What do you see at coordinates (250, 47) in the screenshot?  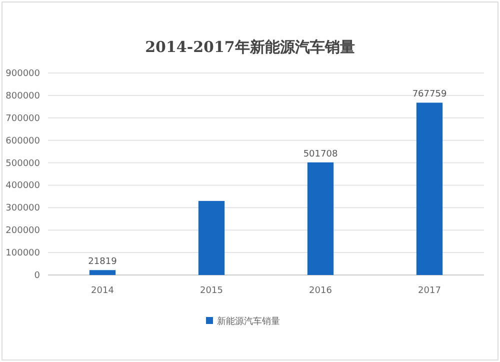 I see `chart-title: 2014-2017年新能源汽车销量` at bounding box center [250, 47].